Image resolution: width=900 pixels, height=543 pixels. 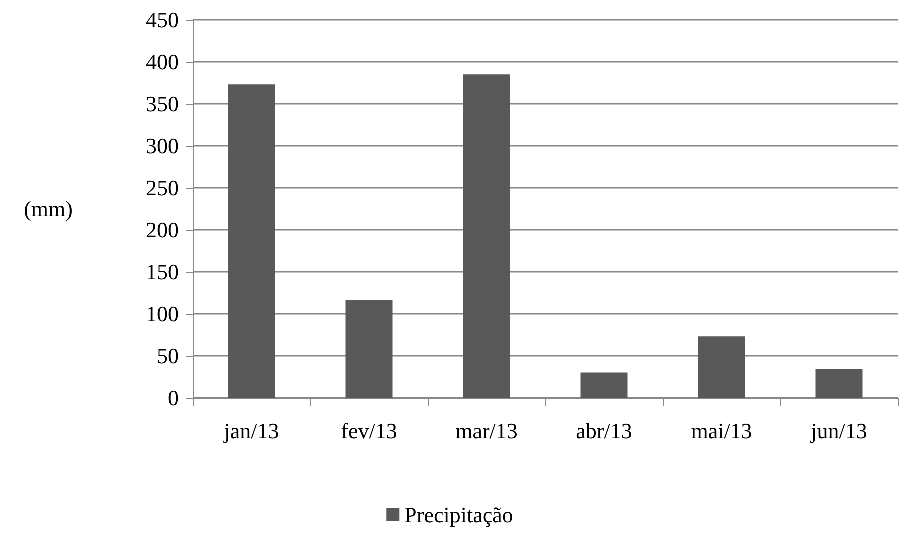 What do you see at coordinates (162, 230) in the screenshot?
I see `y-tick-label: 200` at bounding box center [162, 230].